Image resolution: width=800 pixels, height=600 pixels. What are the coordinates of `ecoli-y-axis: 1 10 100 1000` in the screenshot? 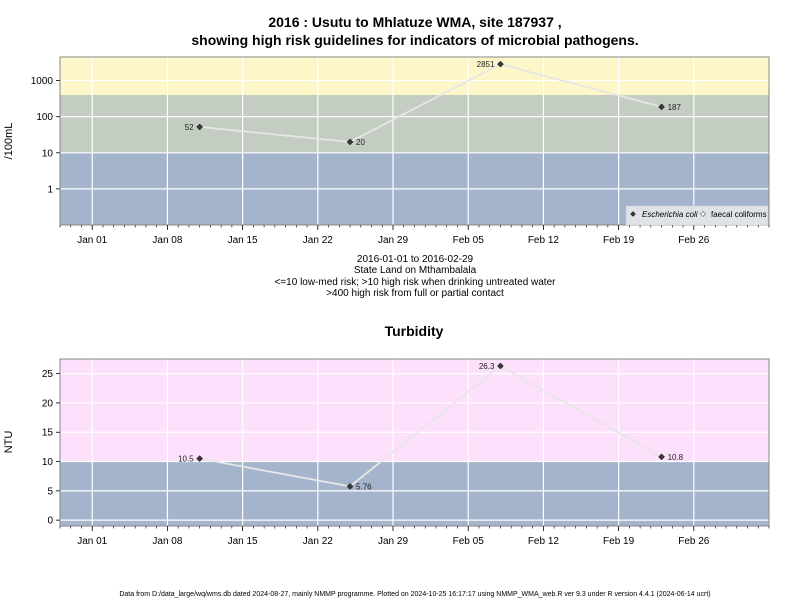 It's located at (45, 135).